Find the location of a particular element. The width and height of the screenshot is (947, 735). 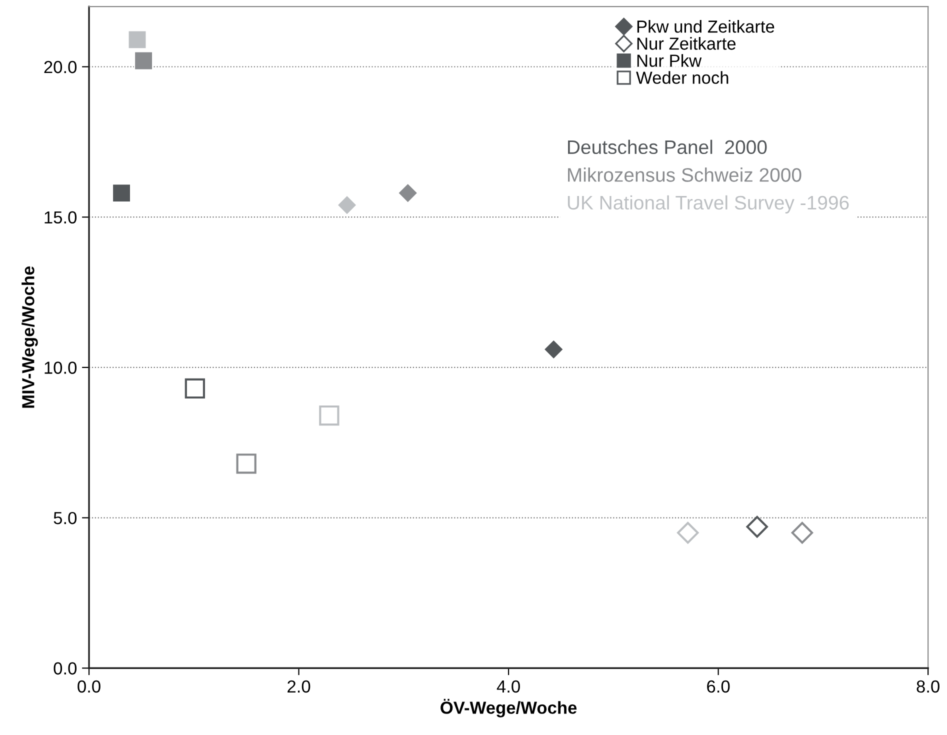

x-tick-label: 6.0 is located at coordinates (718, 686).